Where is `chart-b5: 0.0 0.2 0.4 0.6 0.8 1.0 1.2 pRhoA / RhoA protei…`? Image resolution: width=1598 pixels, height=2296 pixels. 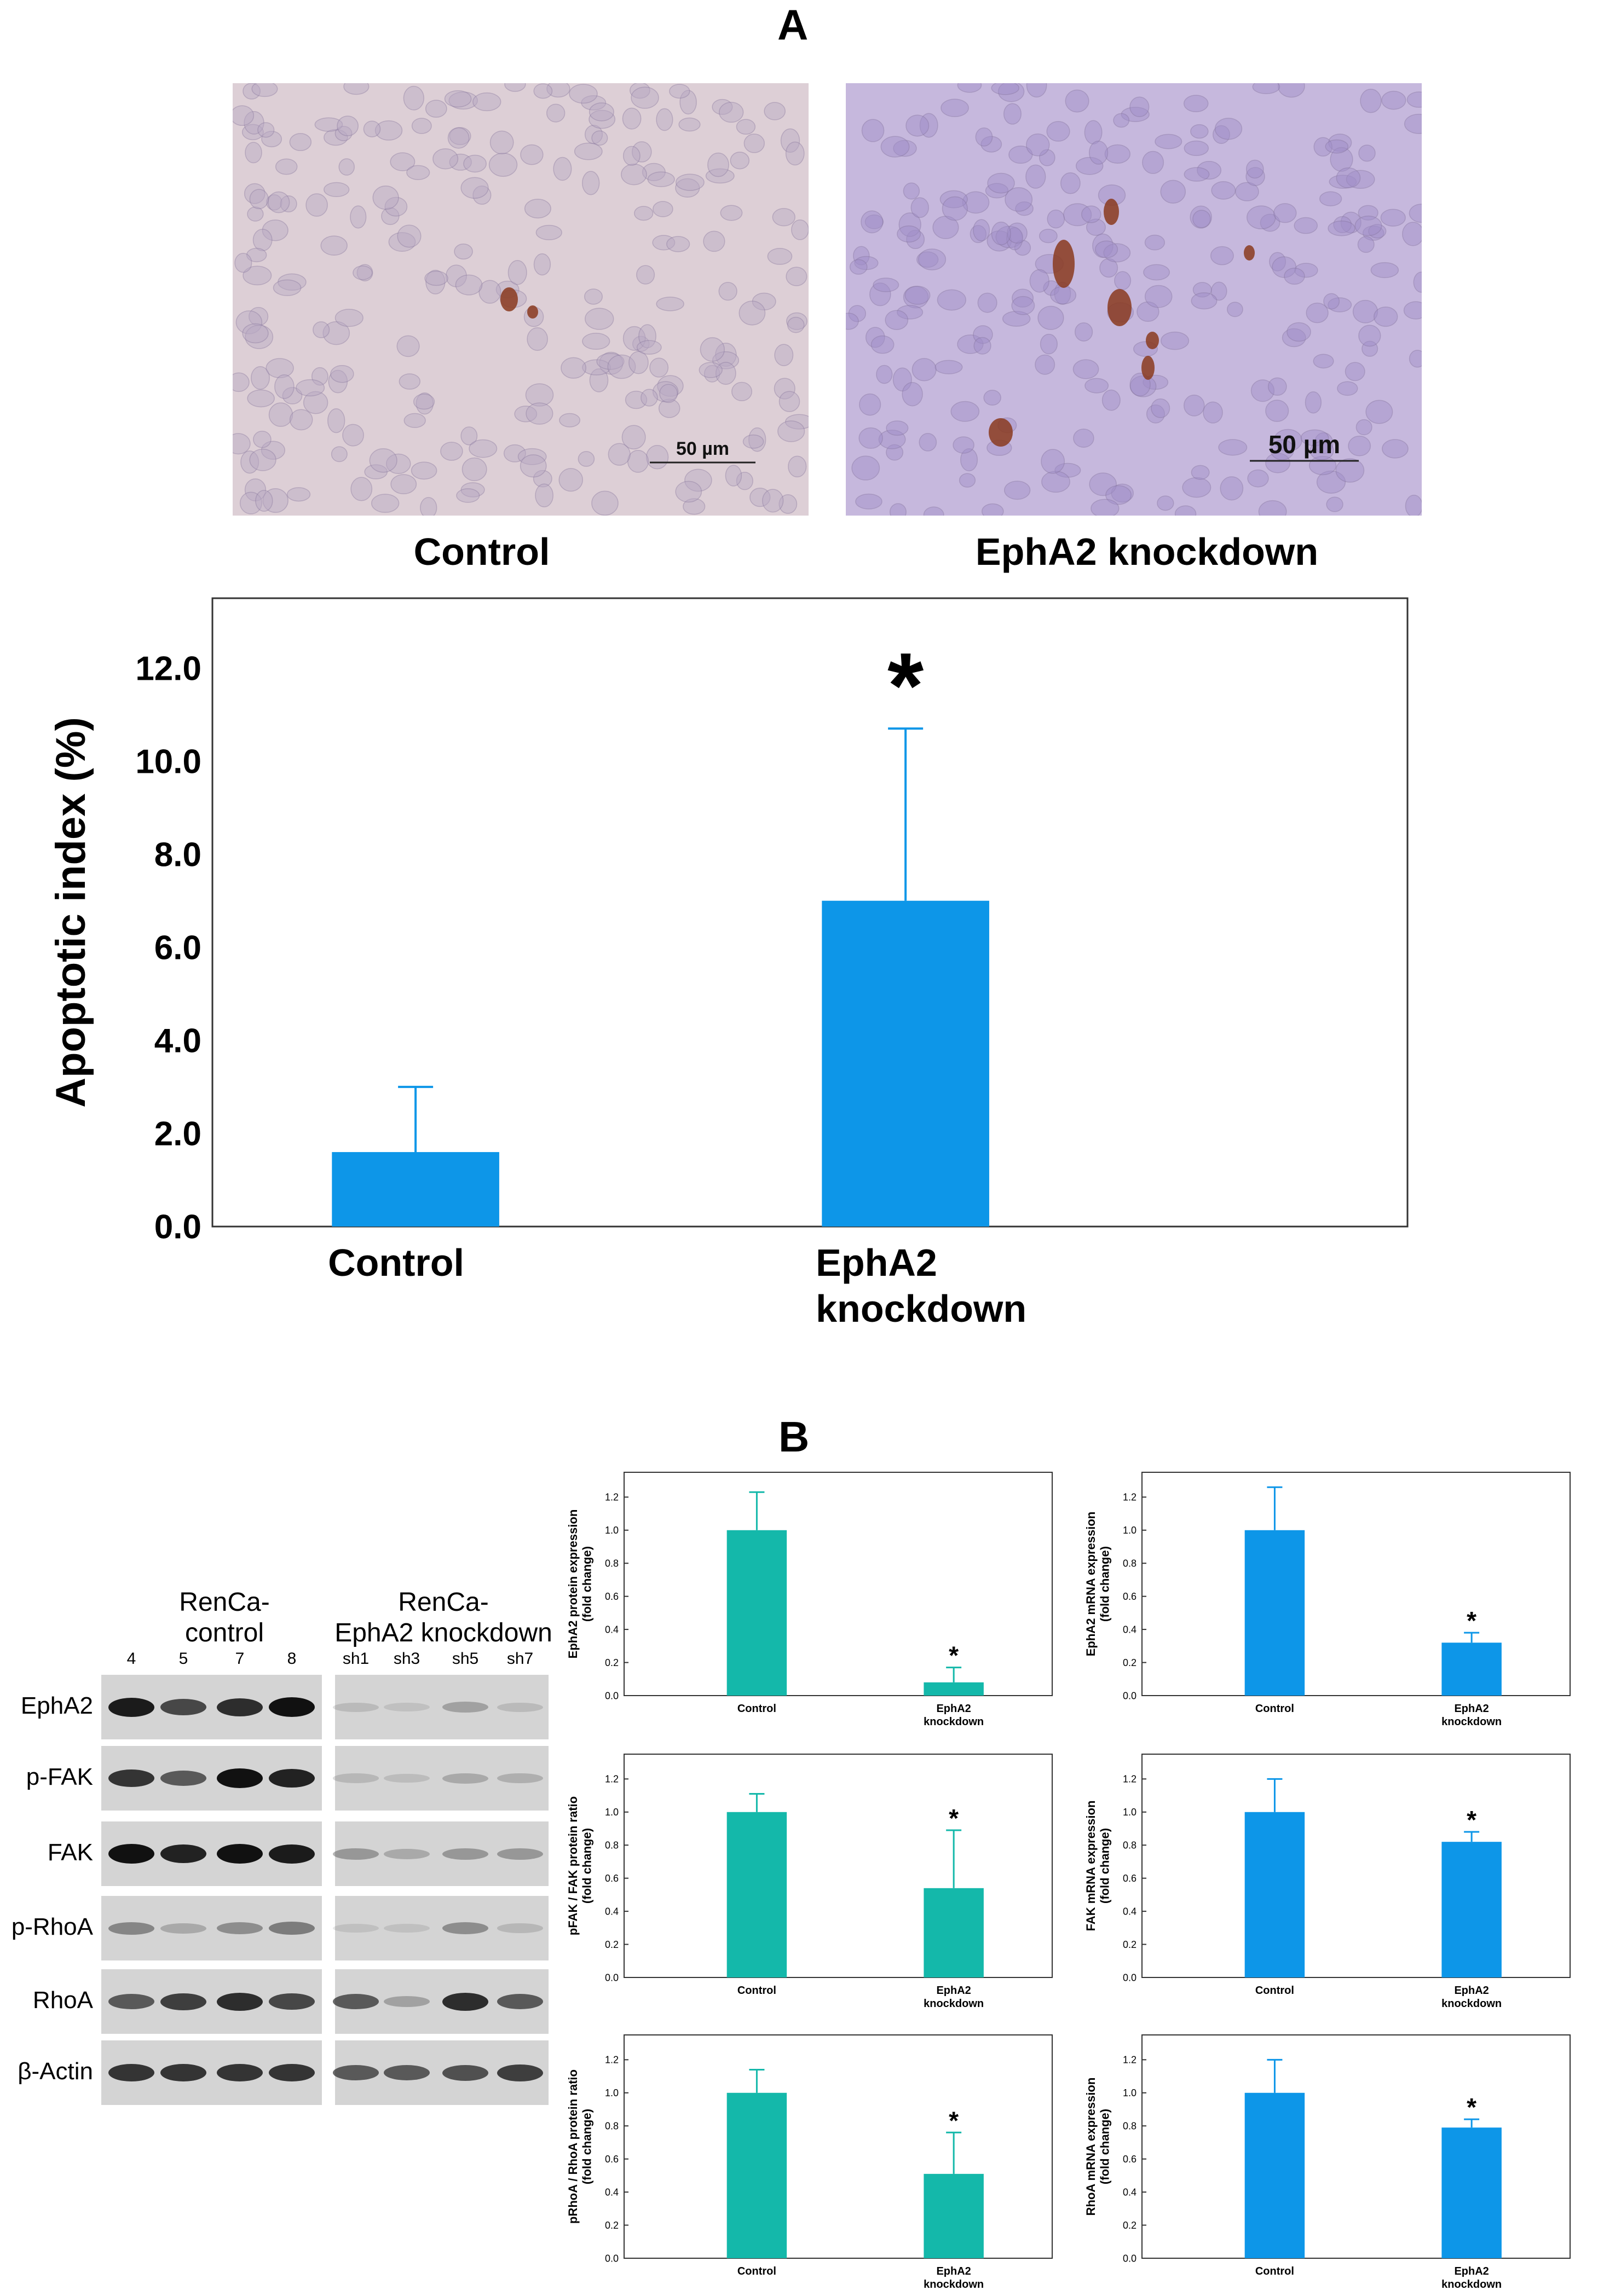 chart-b5: 0.0 0.2 0.4 0.6 0.8 1.0 1.2 pRhoA / RhoA protei… is located at coordinates (810, 2162).